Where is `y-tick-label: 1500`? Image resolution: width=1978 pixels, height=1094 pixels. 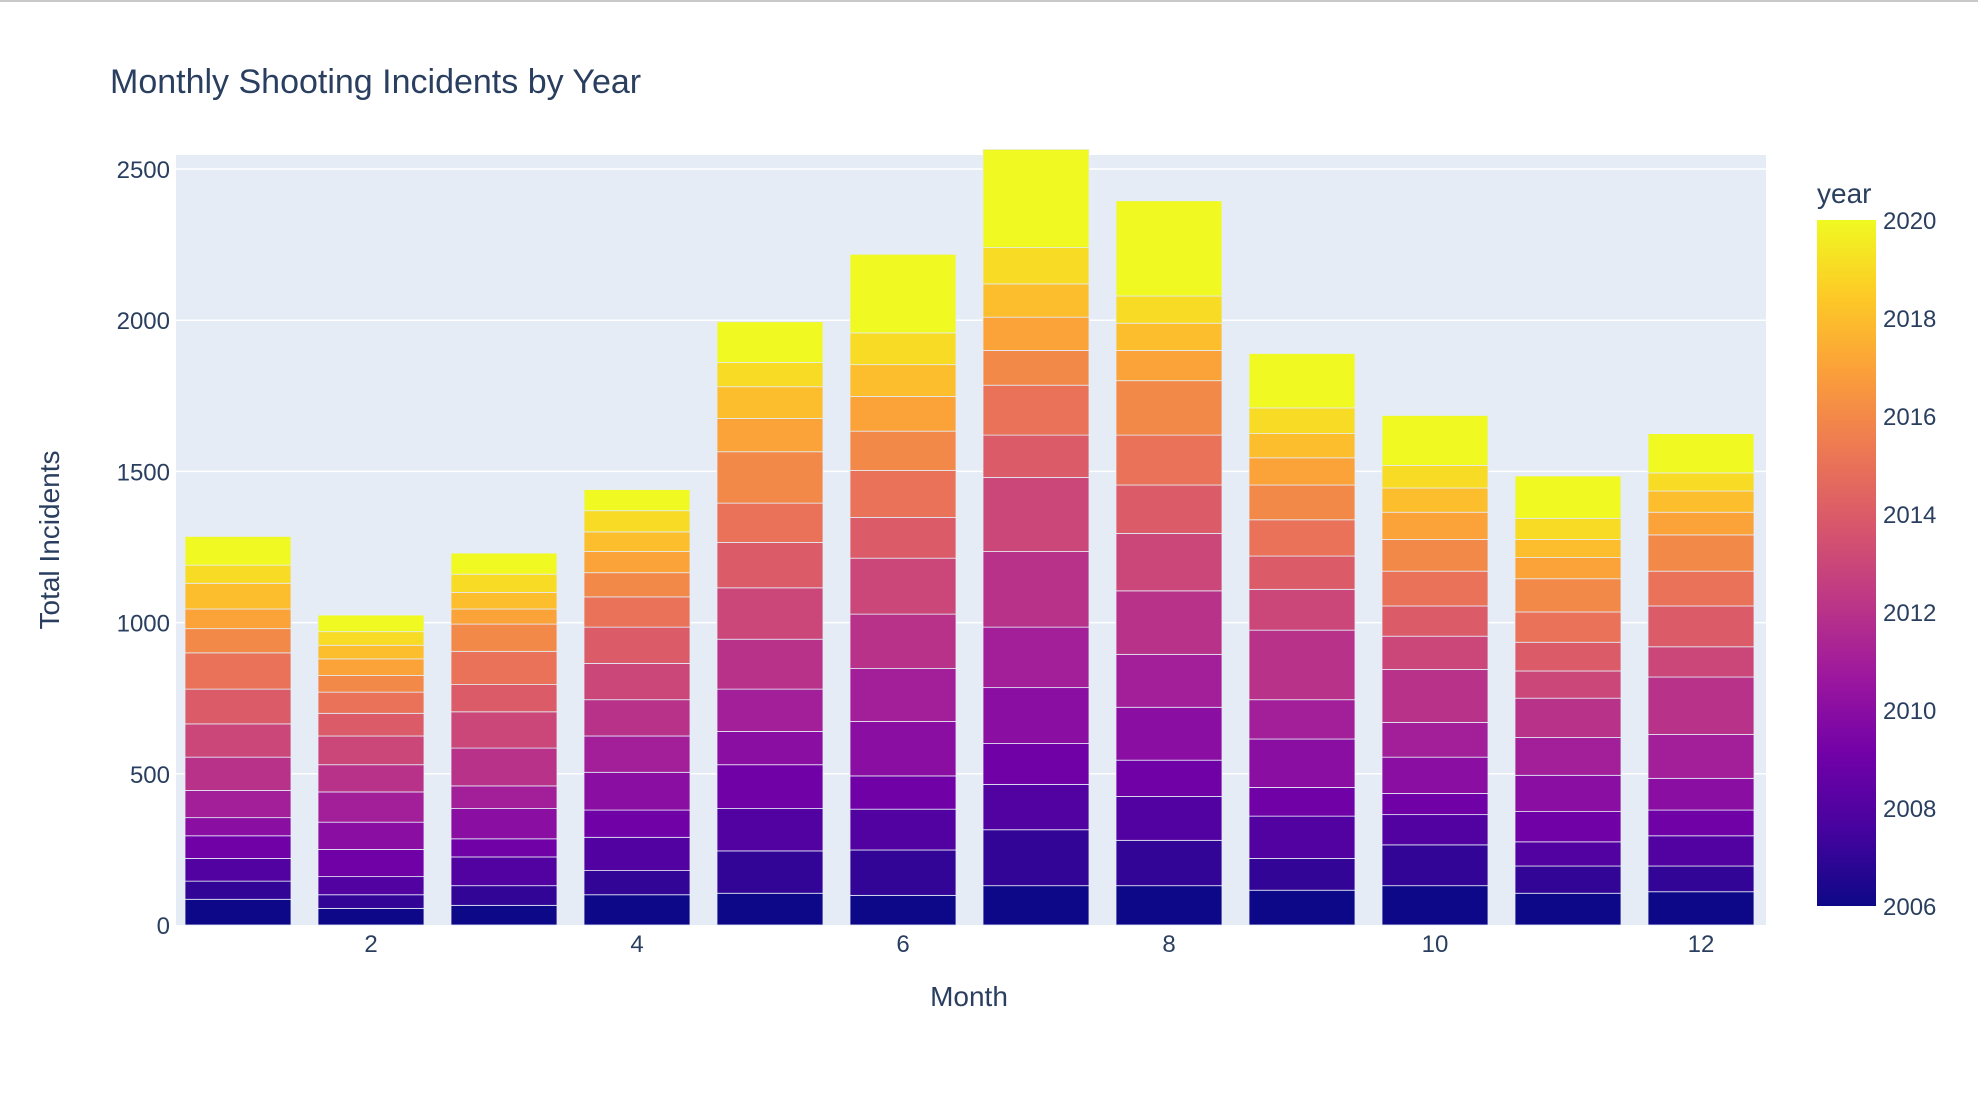
y-tick-label: 1500 is located at coordinates (143, 472).